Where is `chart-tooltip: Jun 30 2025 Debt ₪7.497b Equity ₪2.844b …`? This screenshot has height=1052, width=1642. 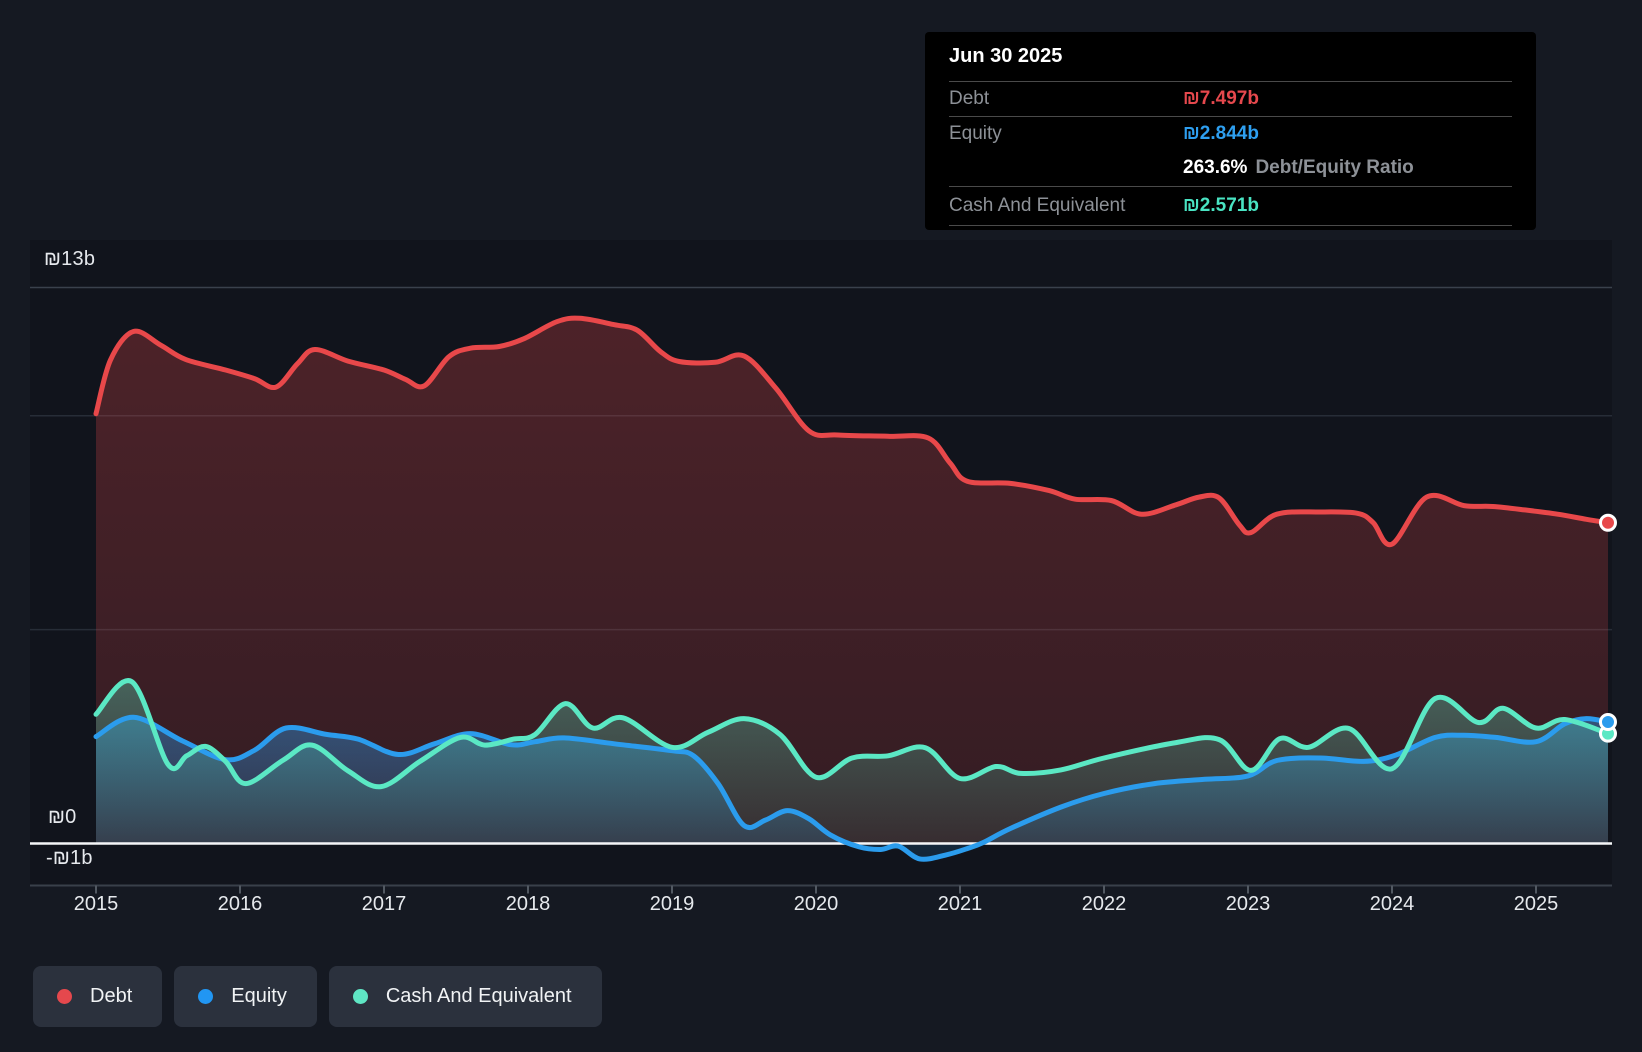 chart-tooltip: Jun 30 2025 Debt ₪7.497b Equity ₪2.844b … is located at coordinates (1230, 131).